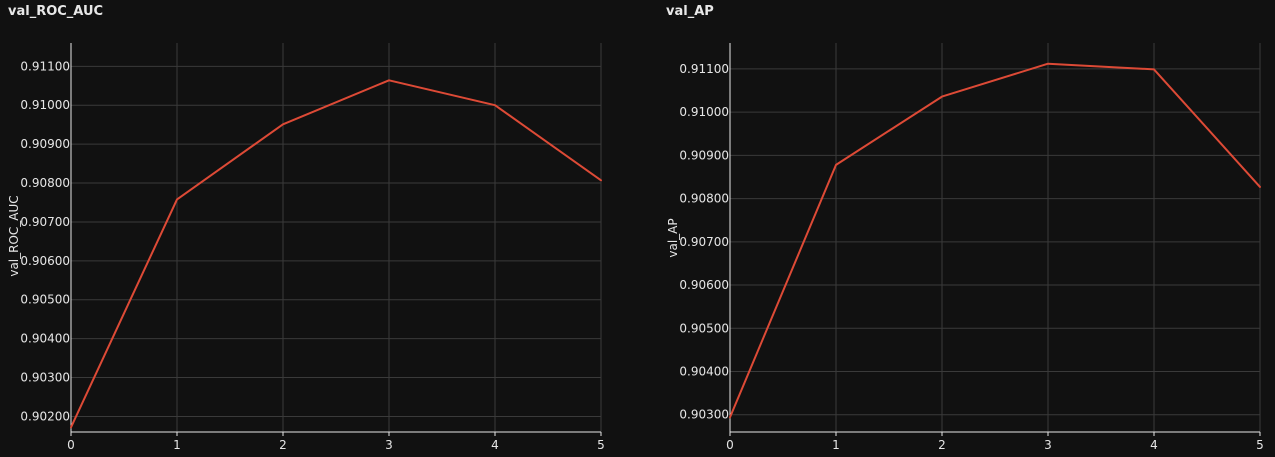 This screenshot has height=457, width=1275. I want to click on y-tick-label-3: 0.90600, so click(704, 285).